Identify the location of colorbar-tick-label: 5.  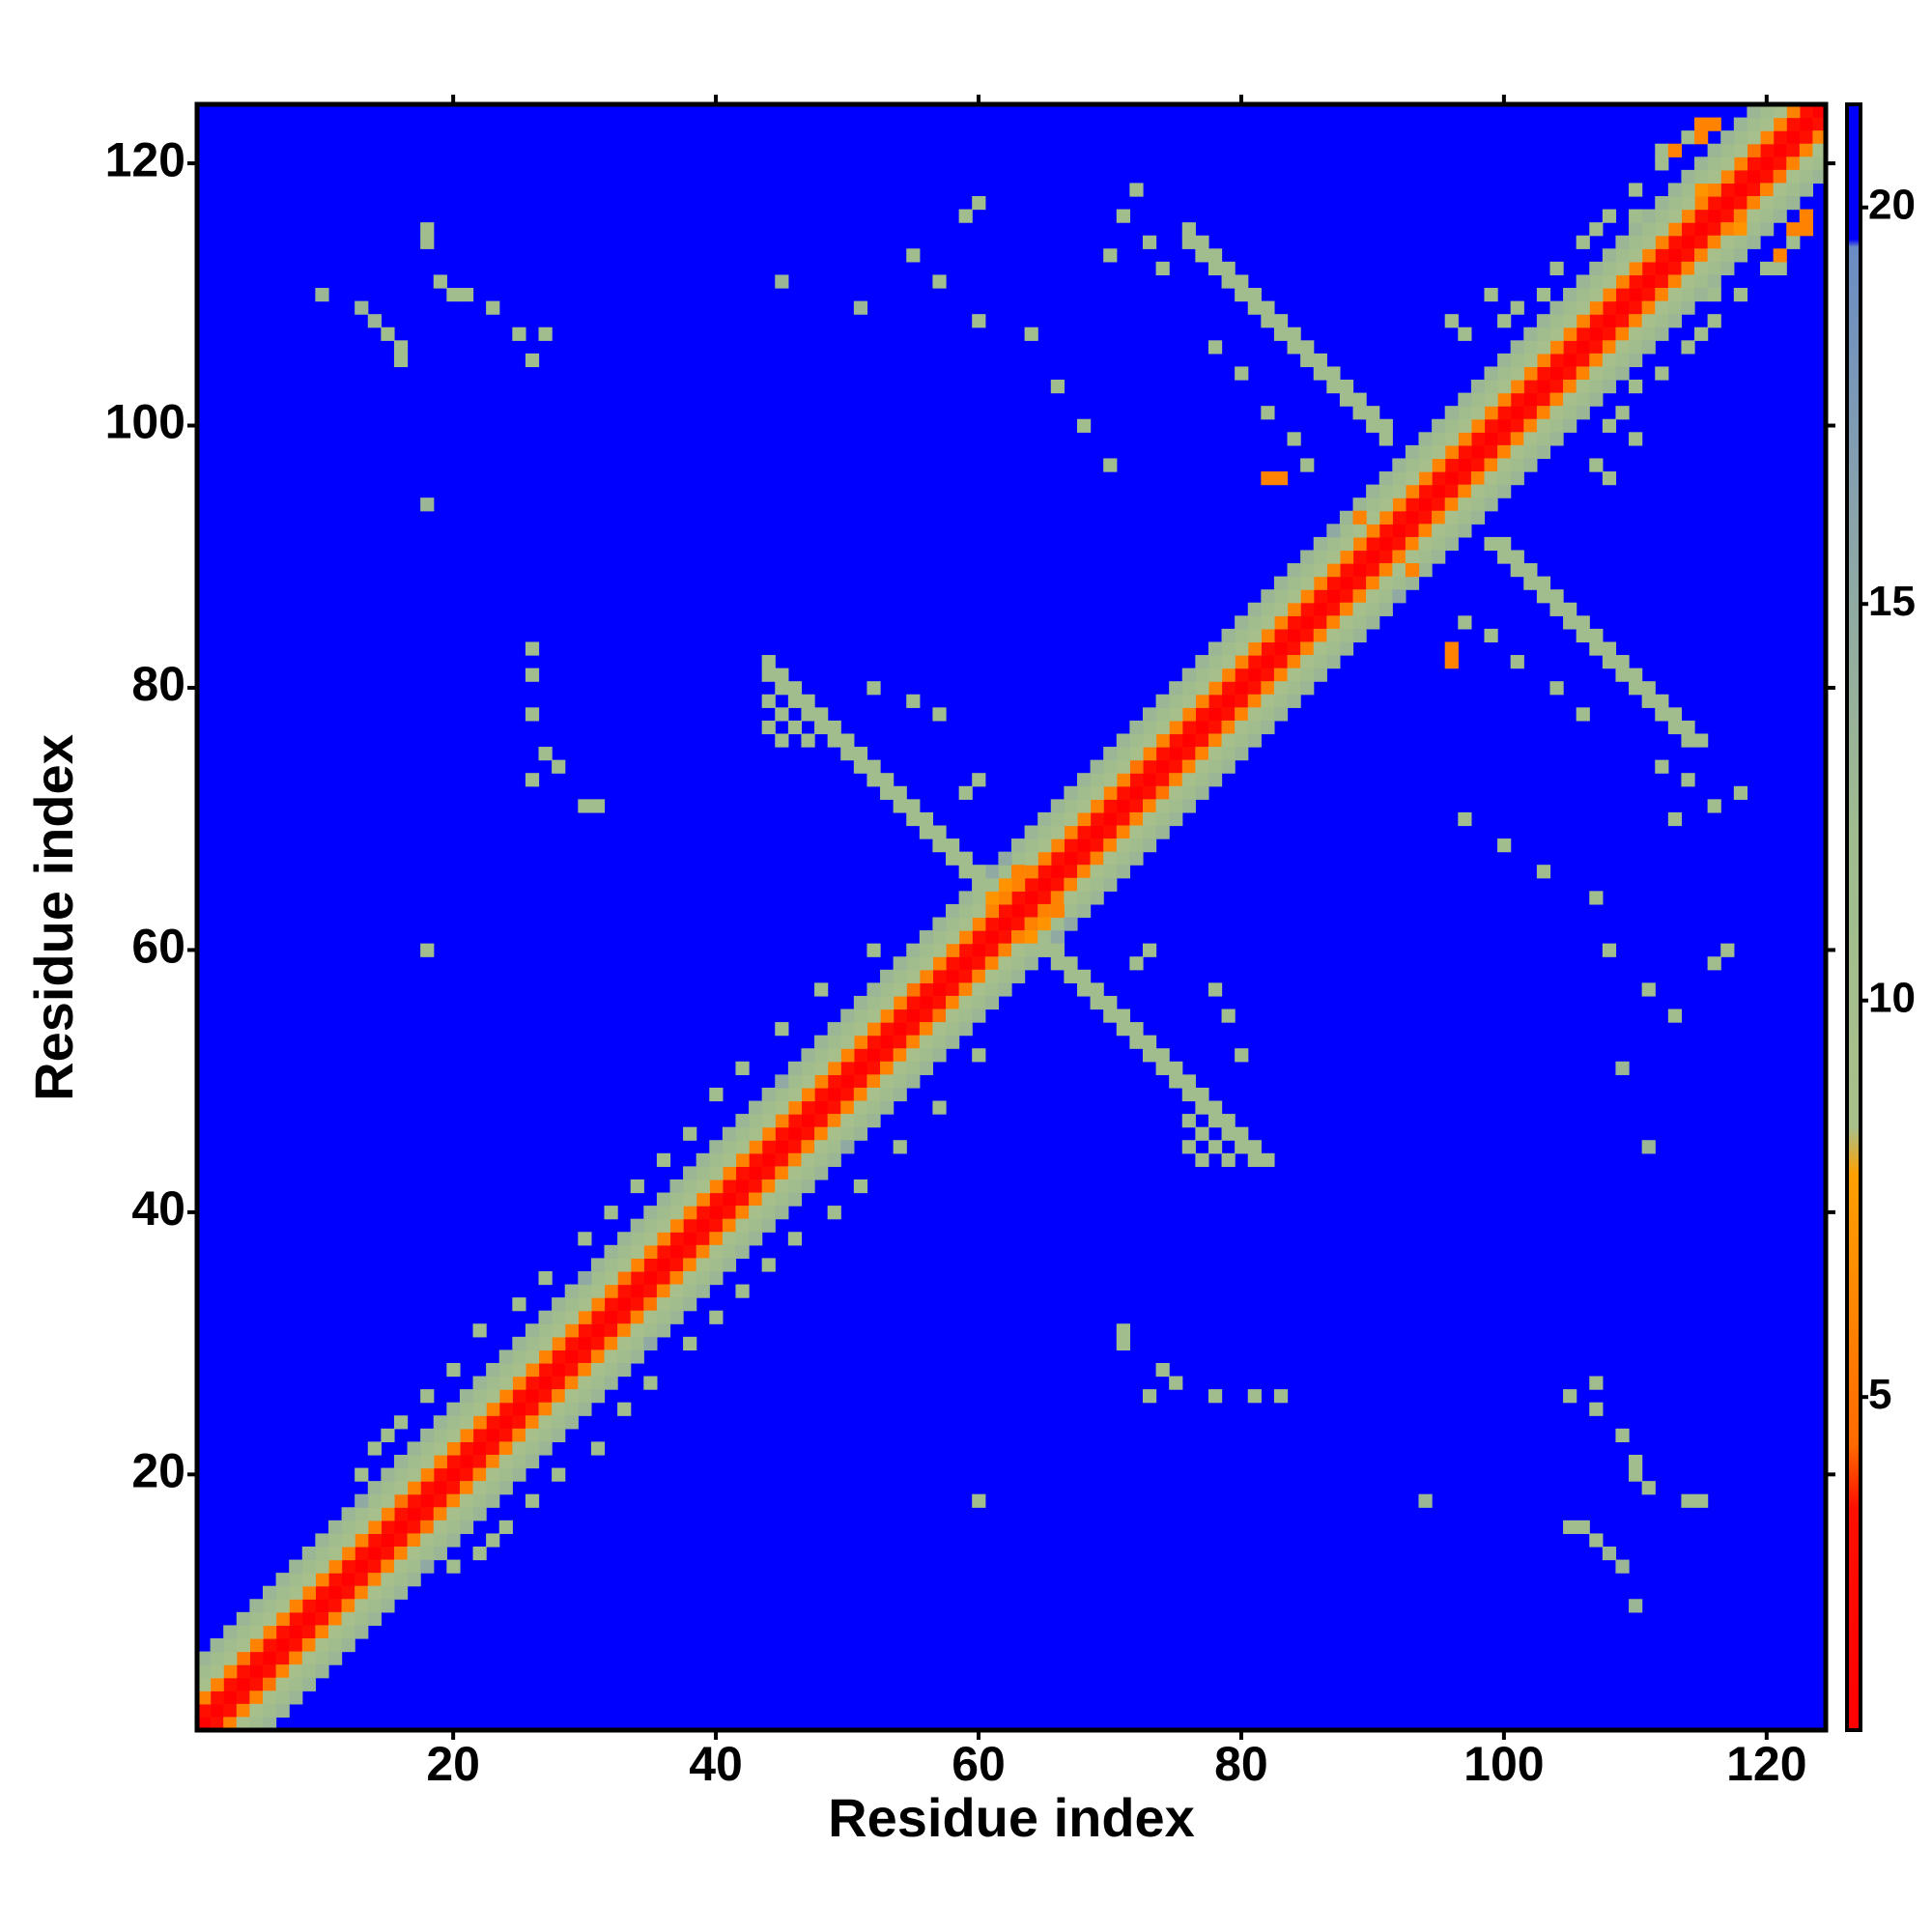
(1879, 1394).